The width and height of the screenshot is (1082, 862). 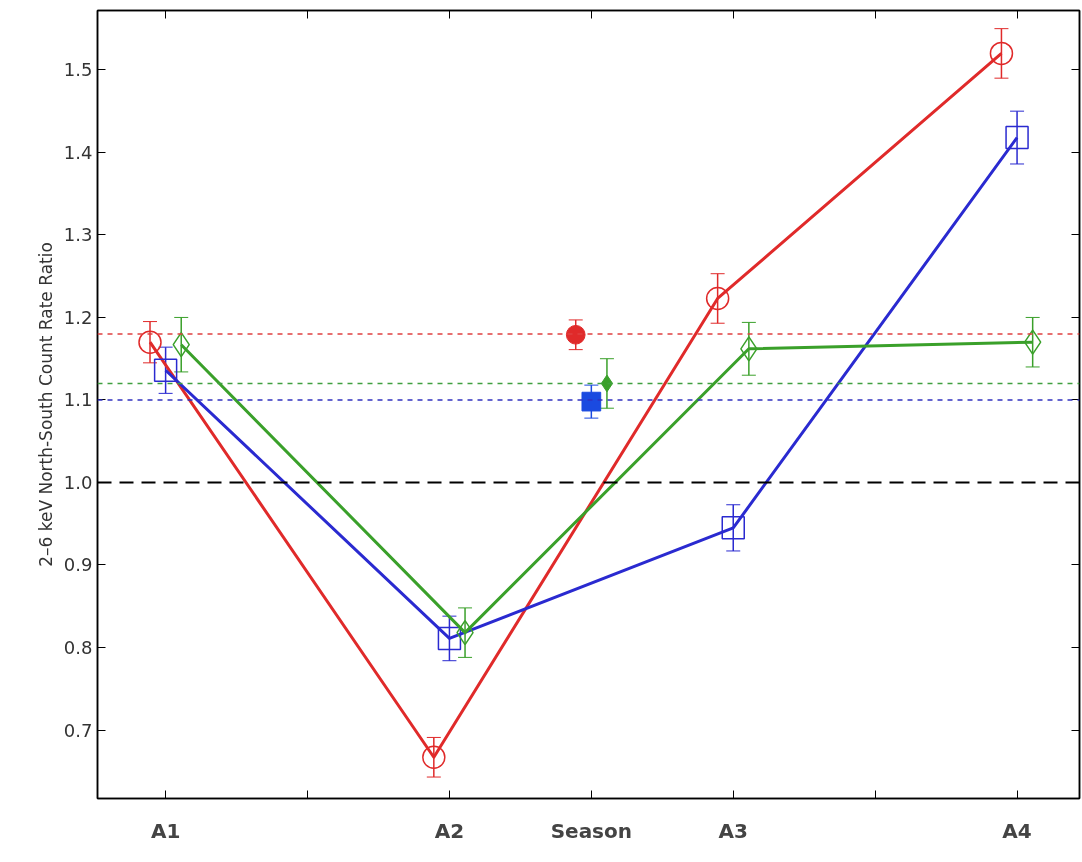 I want to click on y-tick-label: 1.1, so click(x=78, y=400).